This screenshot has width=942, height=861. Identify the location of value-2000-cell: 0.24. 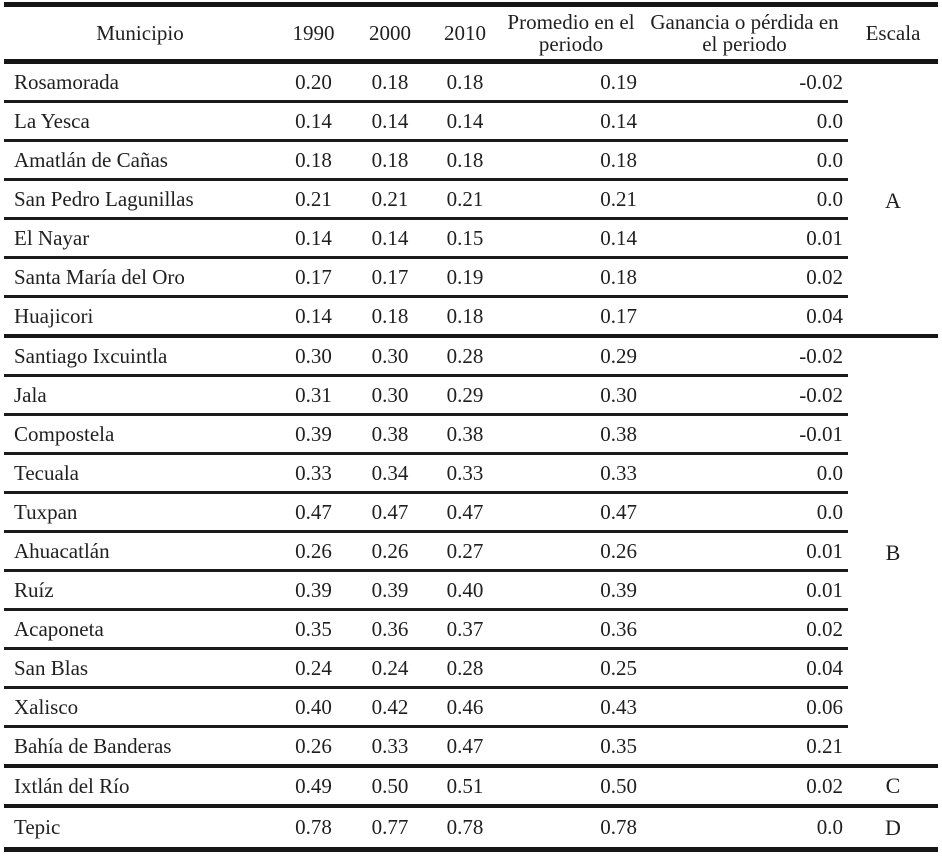
(390, 667).